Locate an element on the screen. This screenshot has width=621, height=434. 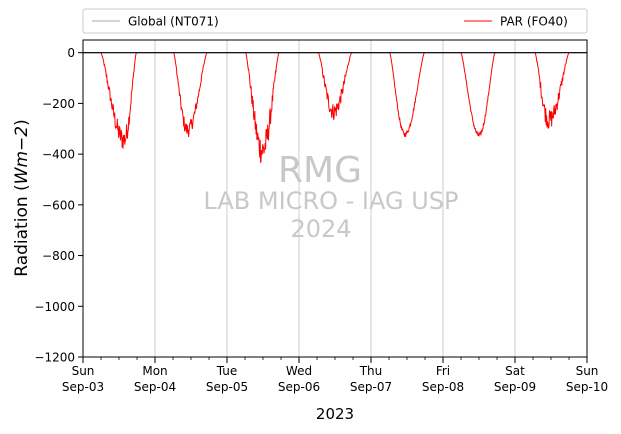
x-tick-date: Sep-05 is located at coordinates (227, 387).